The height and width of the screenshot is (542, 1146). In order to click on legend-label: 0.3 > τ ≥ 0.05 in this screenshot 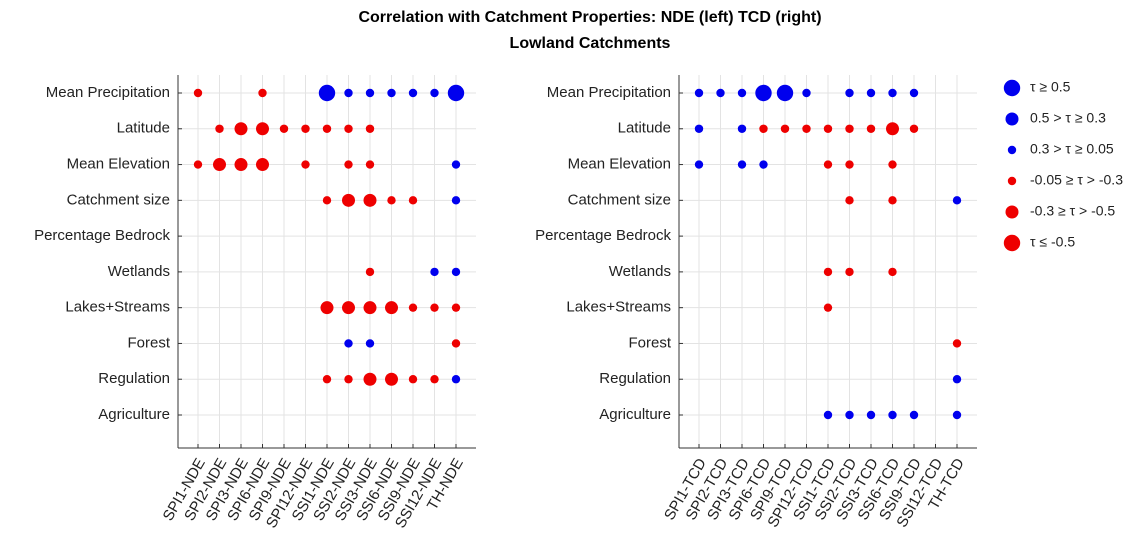, I will do `click(1072, 149)`.